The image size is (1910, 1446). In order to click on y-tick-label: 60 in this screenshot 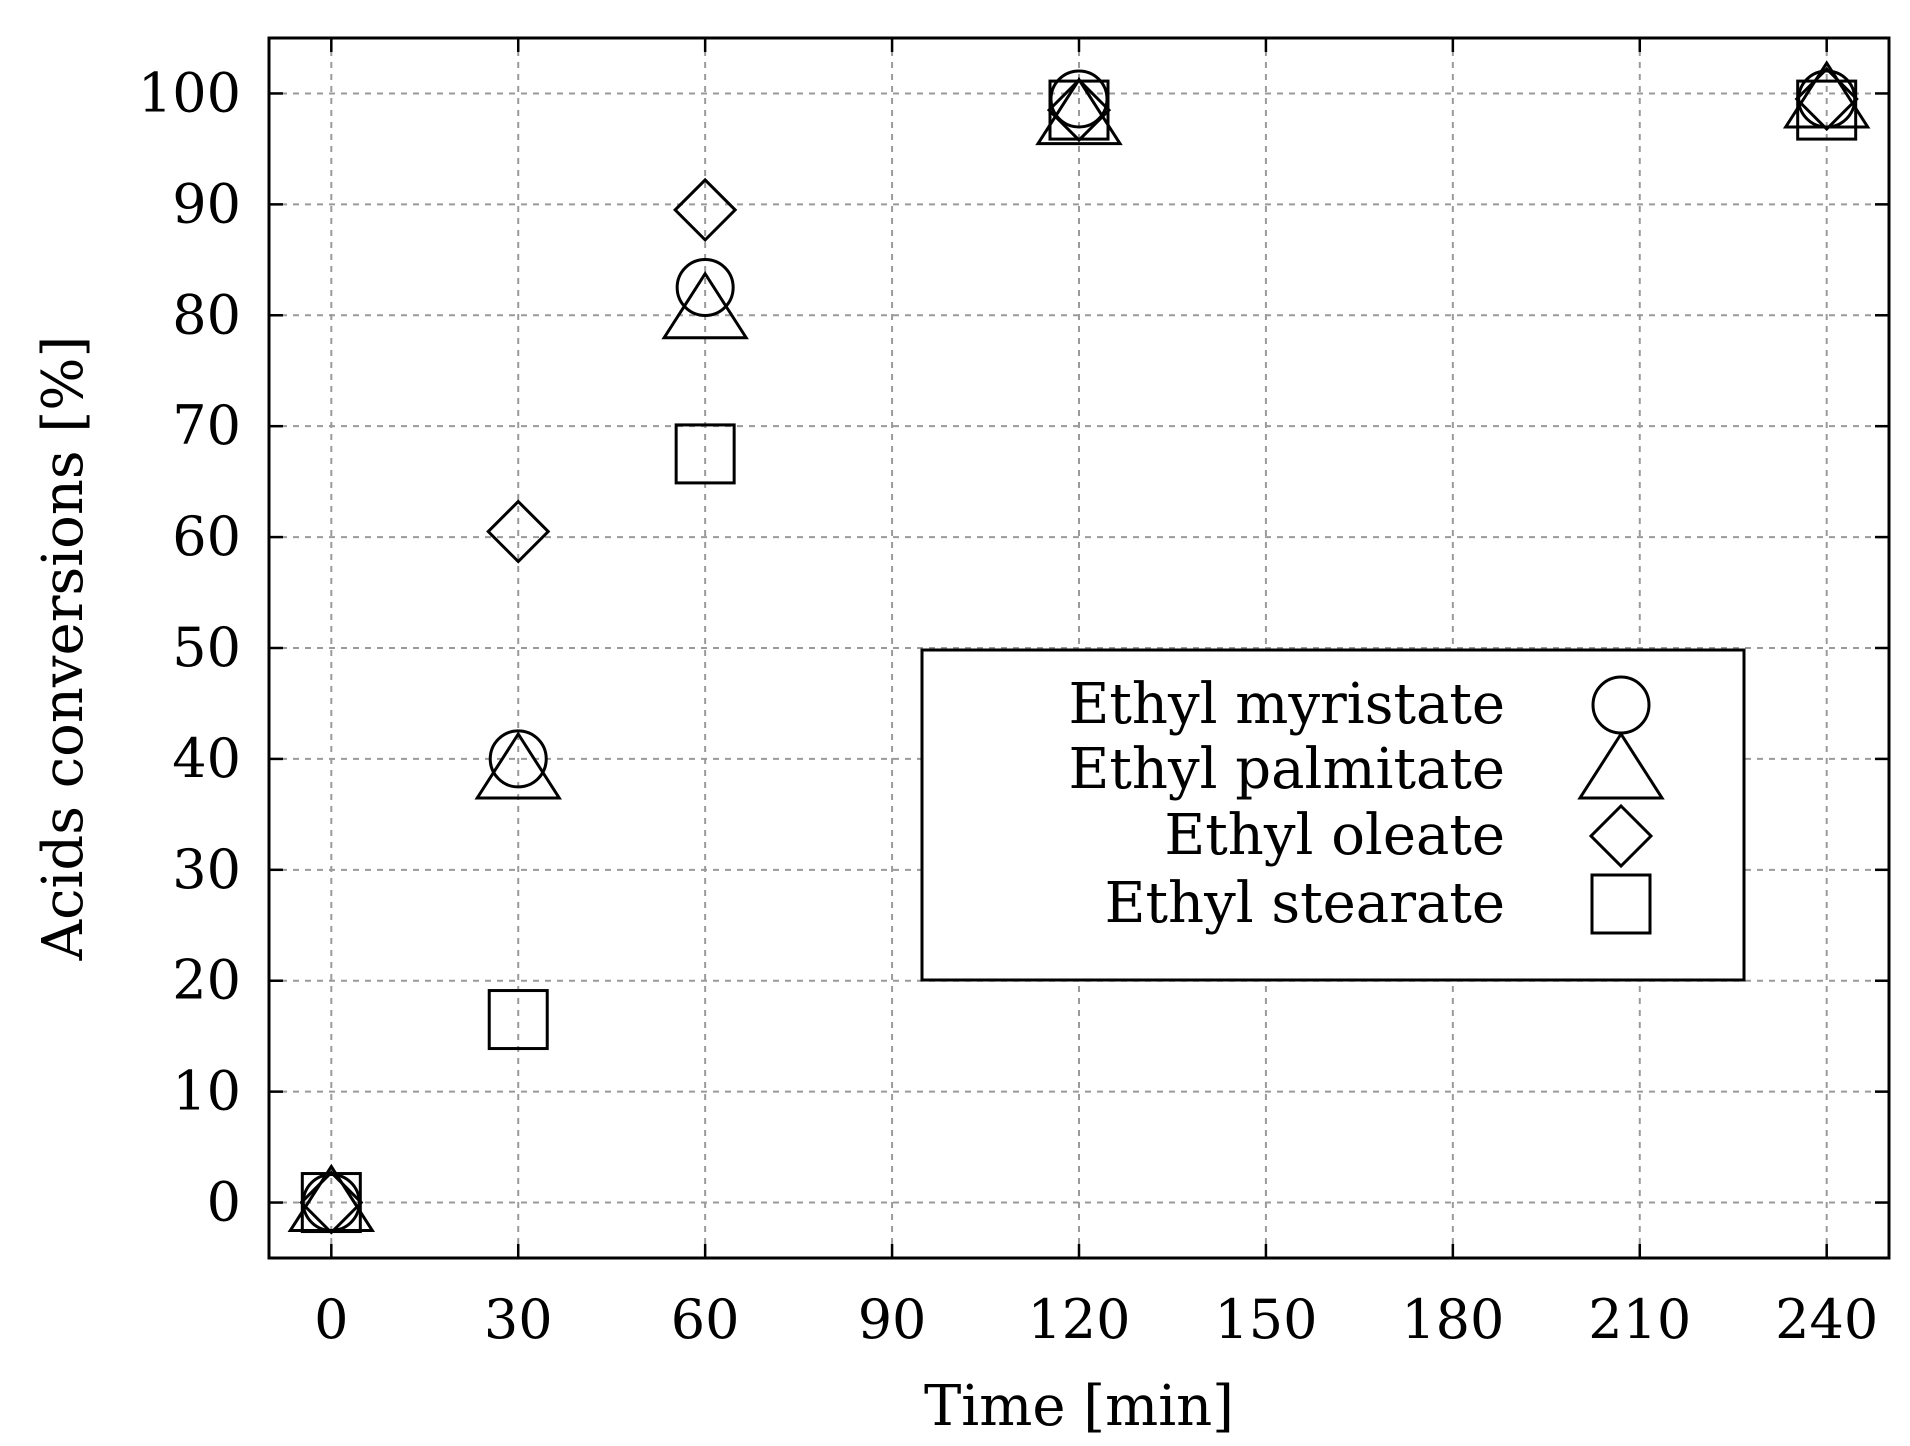, I will do `click(206, 536)`.